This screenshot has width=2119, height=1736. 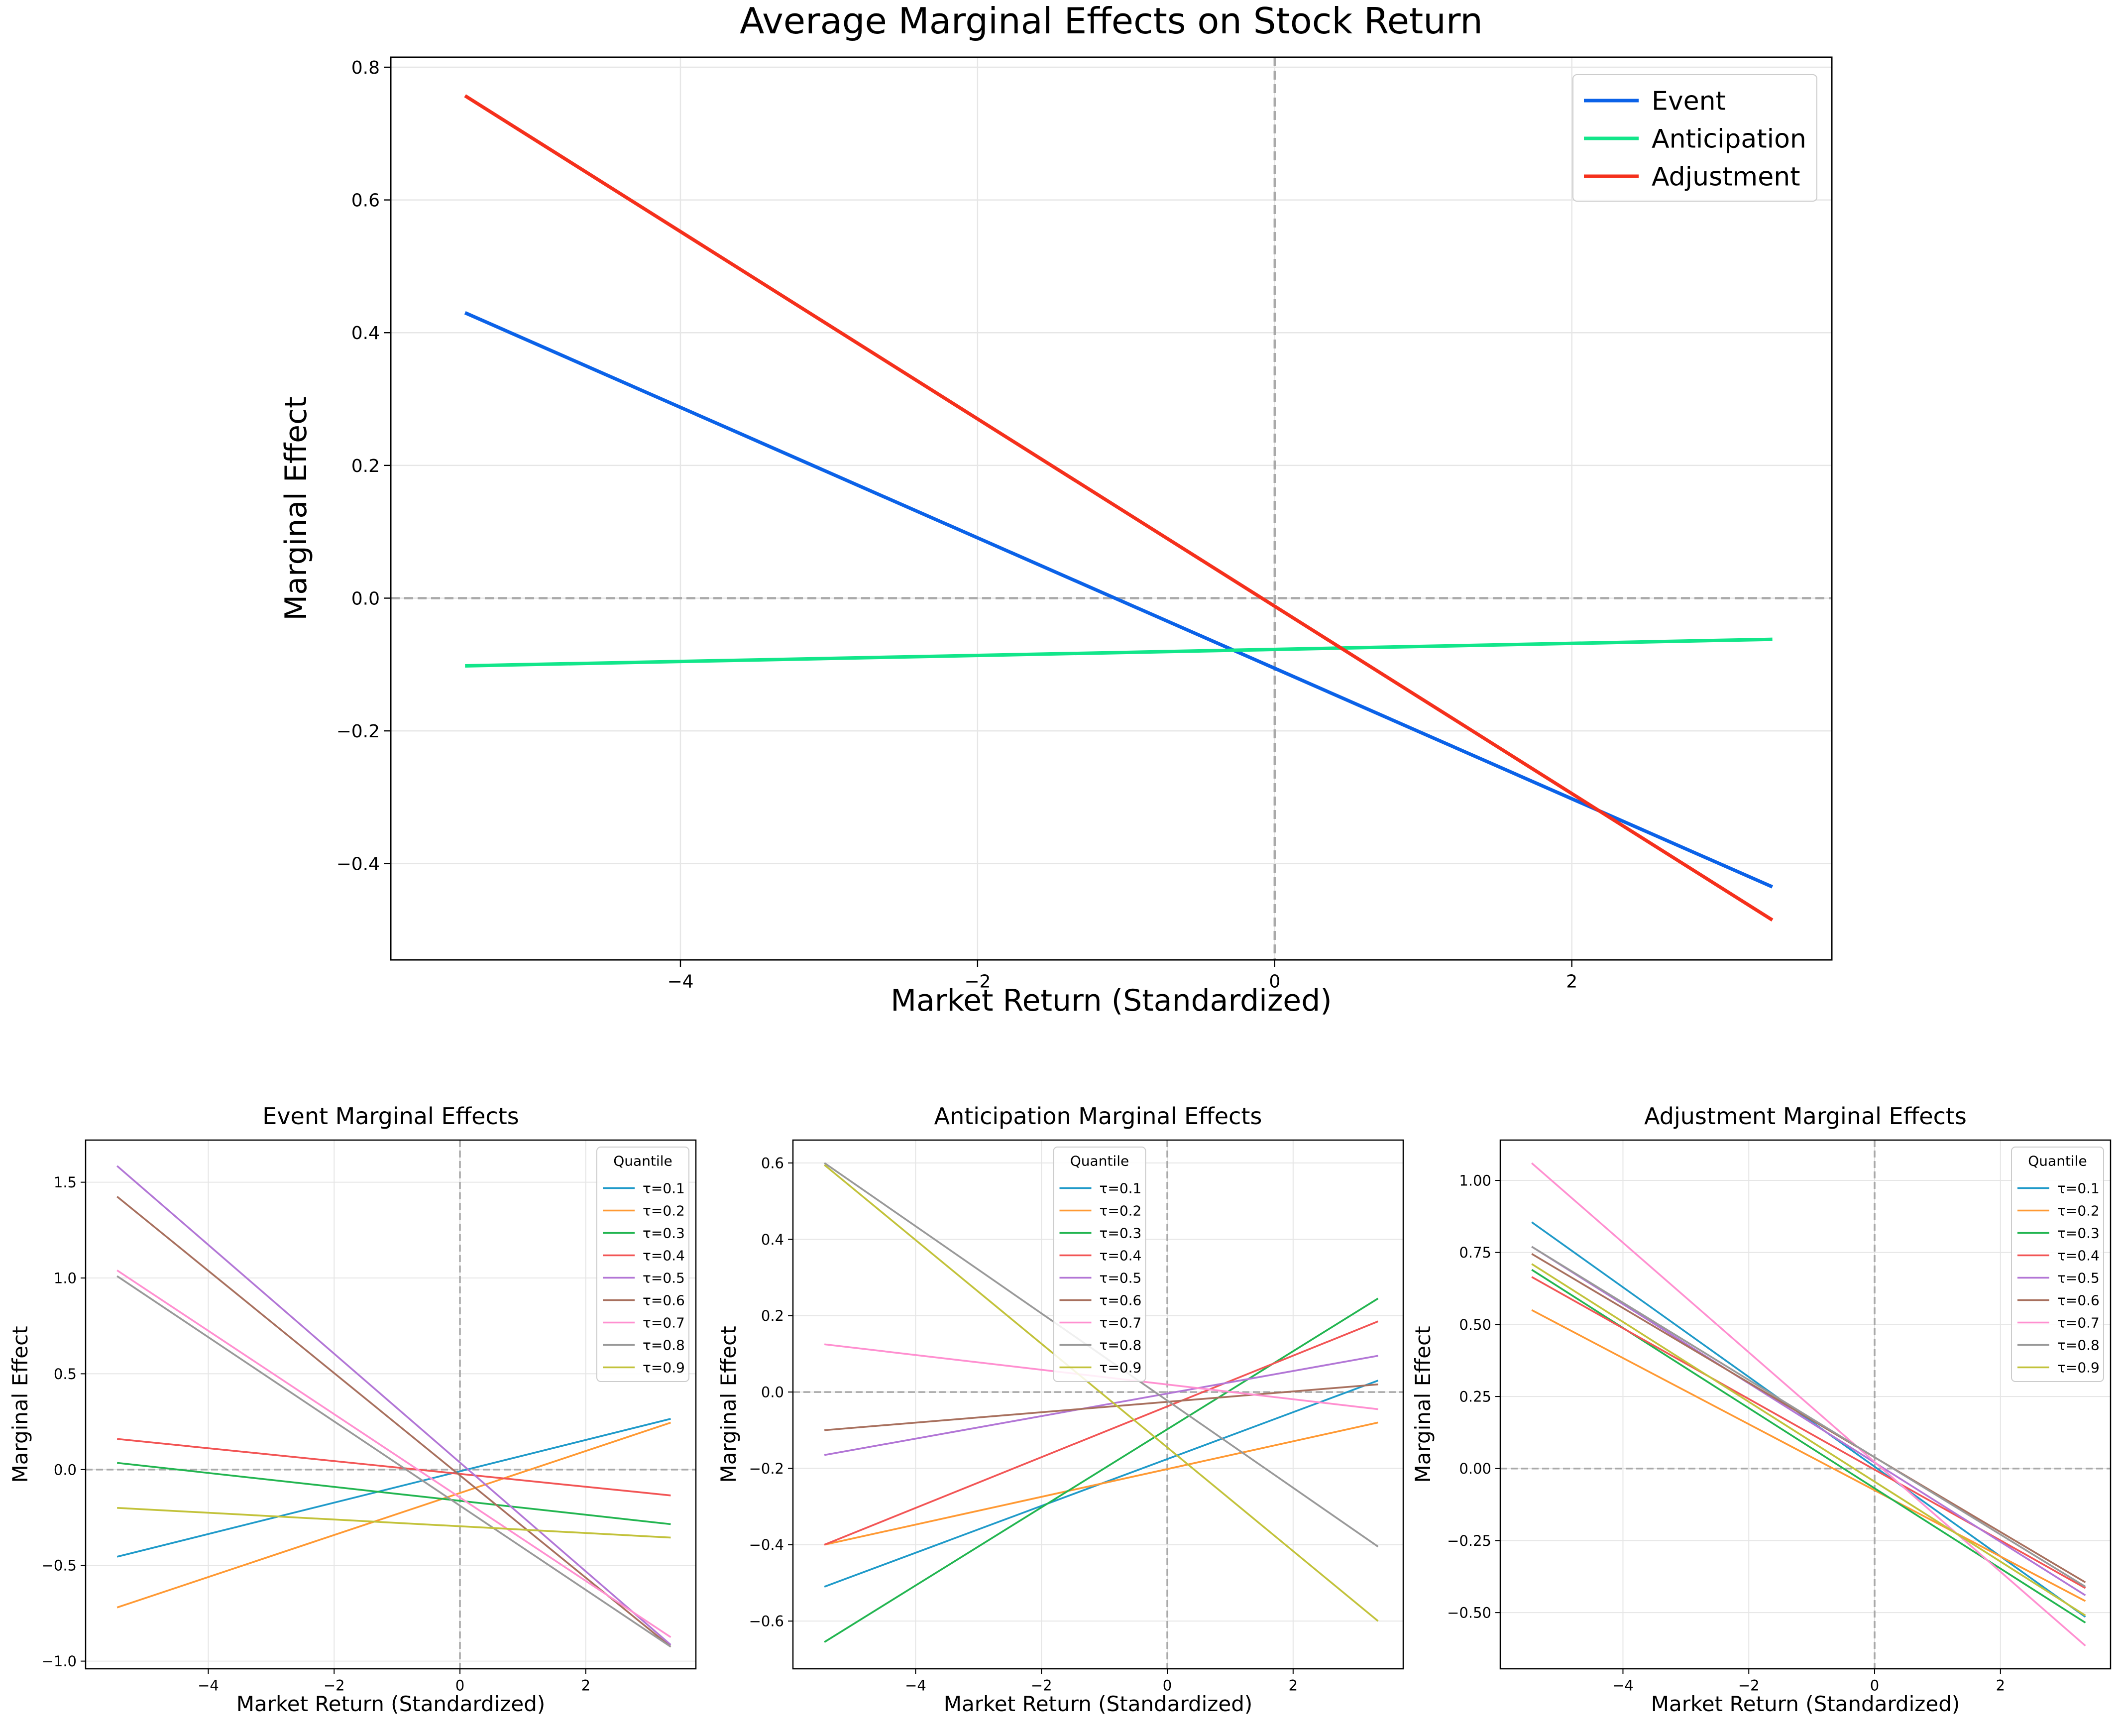 What do you see at coordinates (1119, 653) in the screenshot?
I see `series-line-anticipation` at bounding box center [1119, 653].